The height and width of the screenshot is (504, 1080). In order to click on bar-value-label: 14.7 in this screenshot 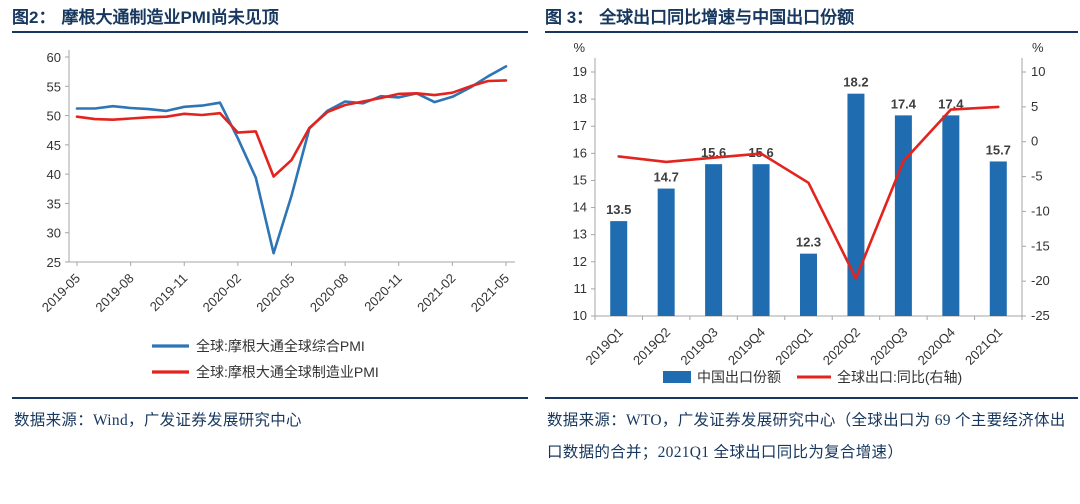, I will do `click(666, 177)`.